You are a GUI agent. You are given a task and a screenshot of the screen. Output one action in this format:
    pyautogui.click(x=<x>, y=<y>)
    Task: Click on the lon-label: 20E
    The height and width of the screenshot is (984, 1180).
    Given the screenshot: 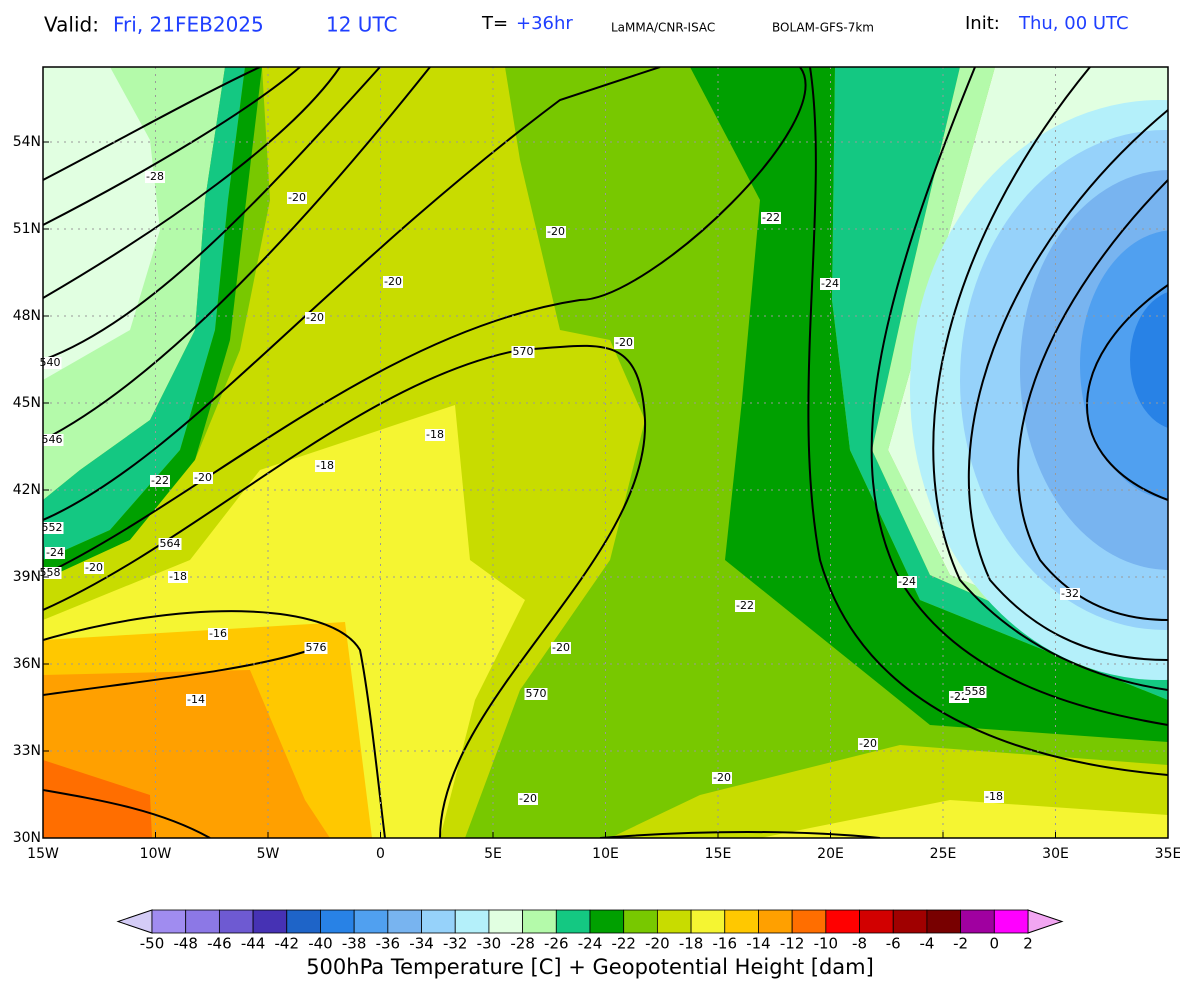 What is the action you would take?
    pyautogui.click(x=830, y=854)
    